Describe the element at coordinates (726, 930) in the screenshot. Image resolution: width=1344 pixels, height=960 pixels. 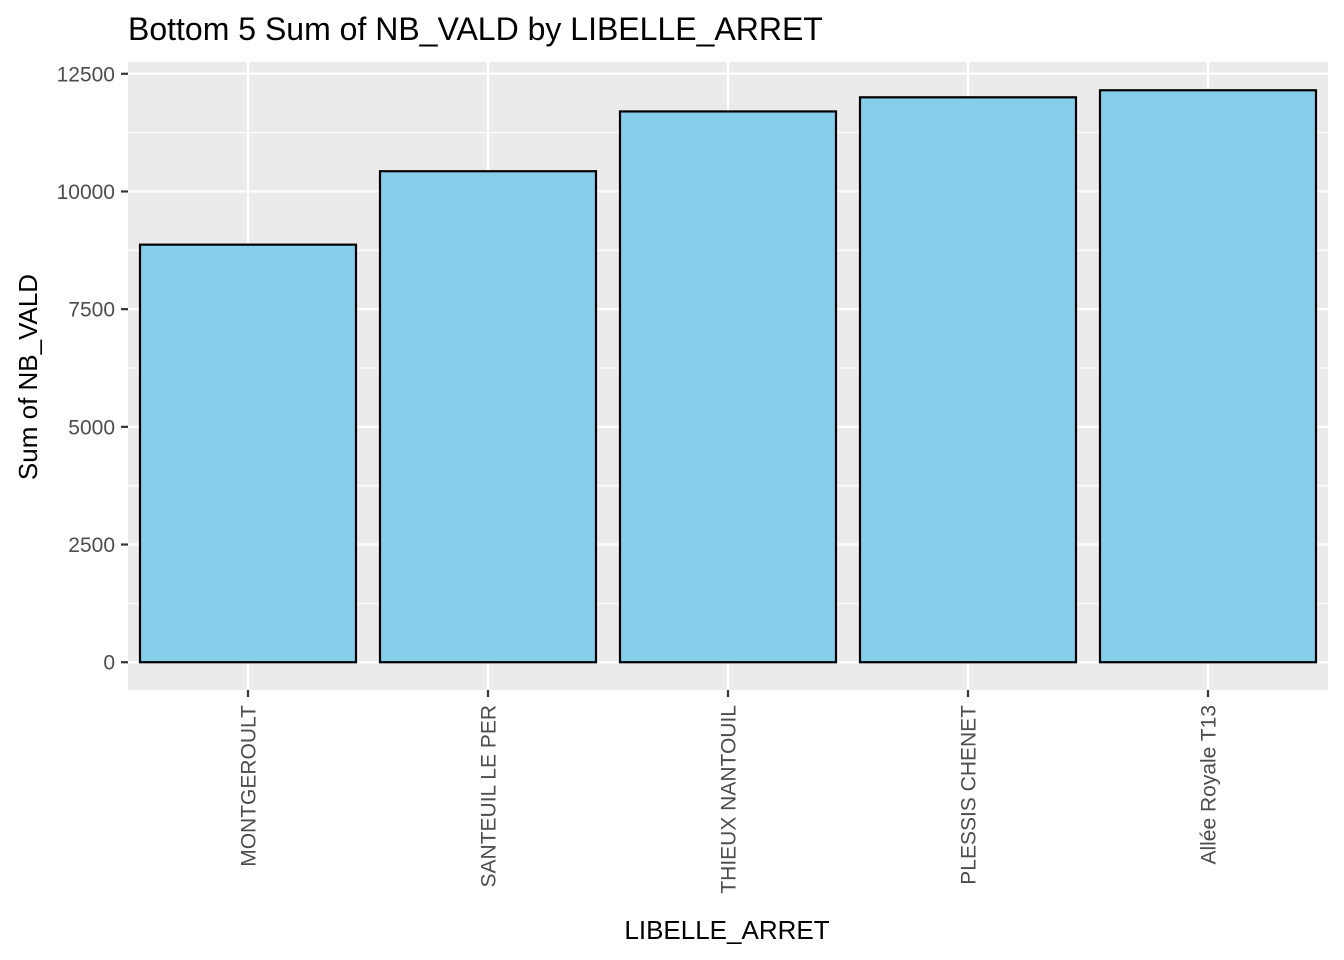
I see `x-axis-title: LIBELLE_ARRET` at that location.